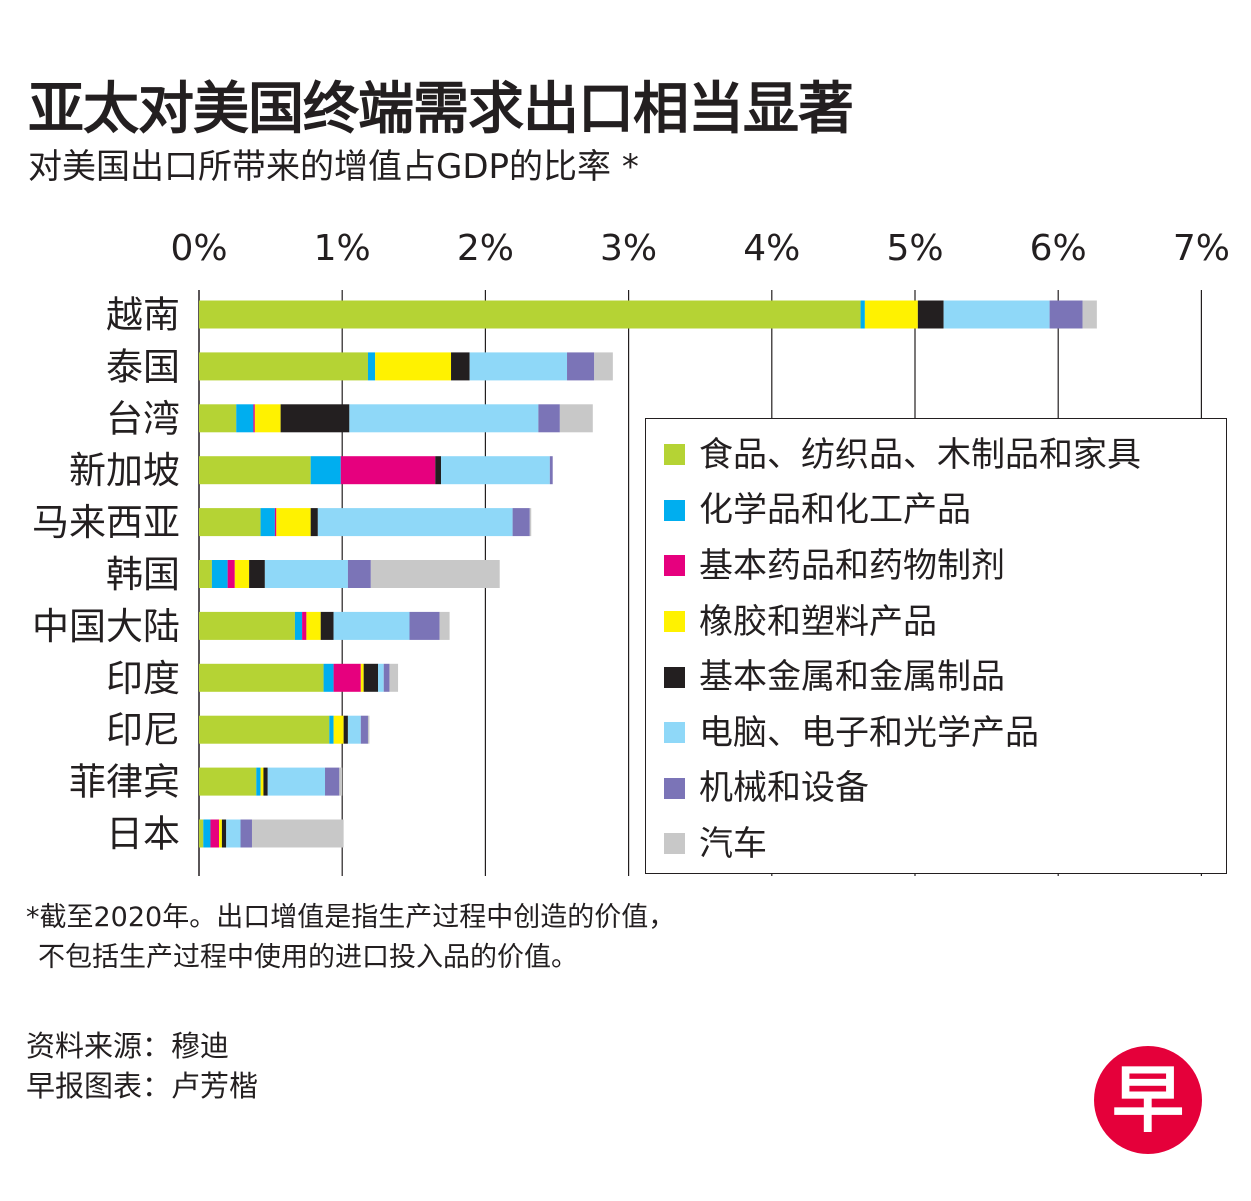 This screenshot has height=1201, width=1251. I want to click on x-tick-label: 5%, so click(914, 248).